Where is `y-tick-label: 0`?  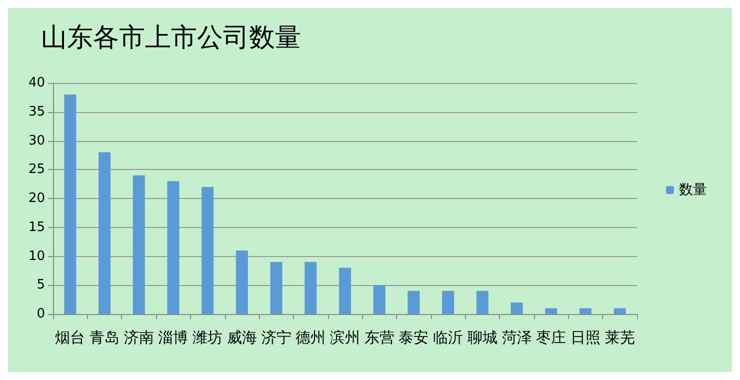 y-tick-label: 0 is located at coordinates (40, 314).